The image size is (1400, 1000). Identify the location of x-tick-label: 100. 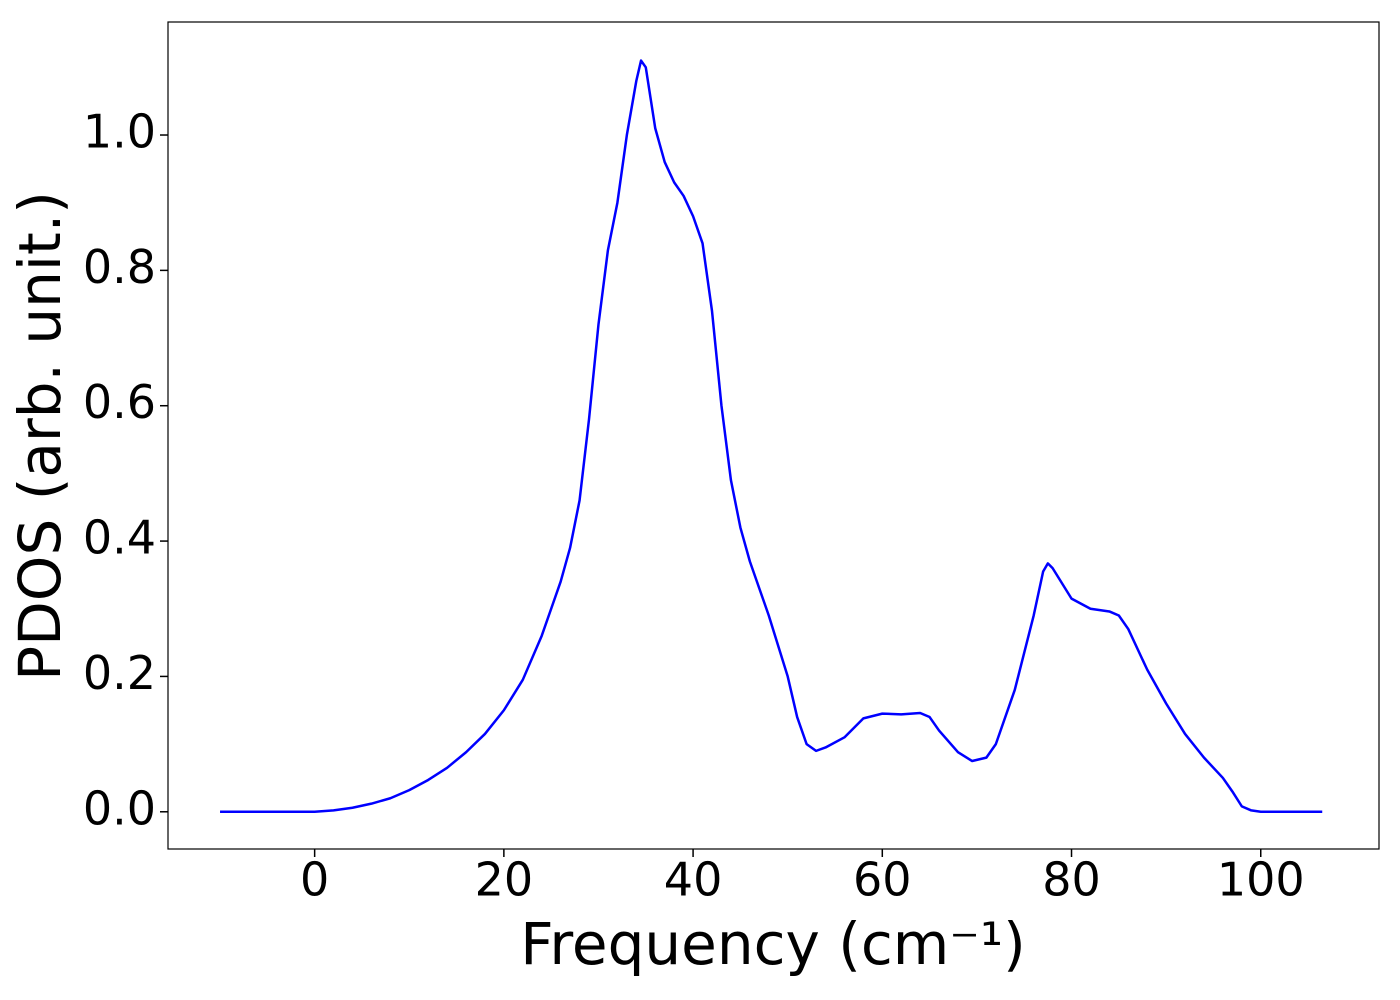
(1261, 880).